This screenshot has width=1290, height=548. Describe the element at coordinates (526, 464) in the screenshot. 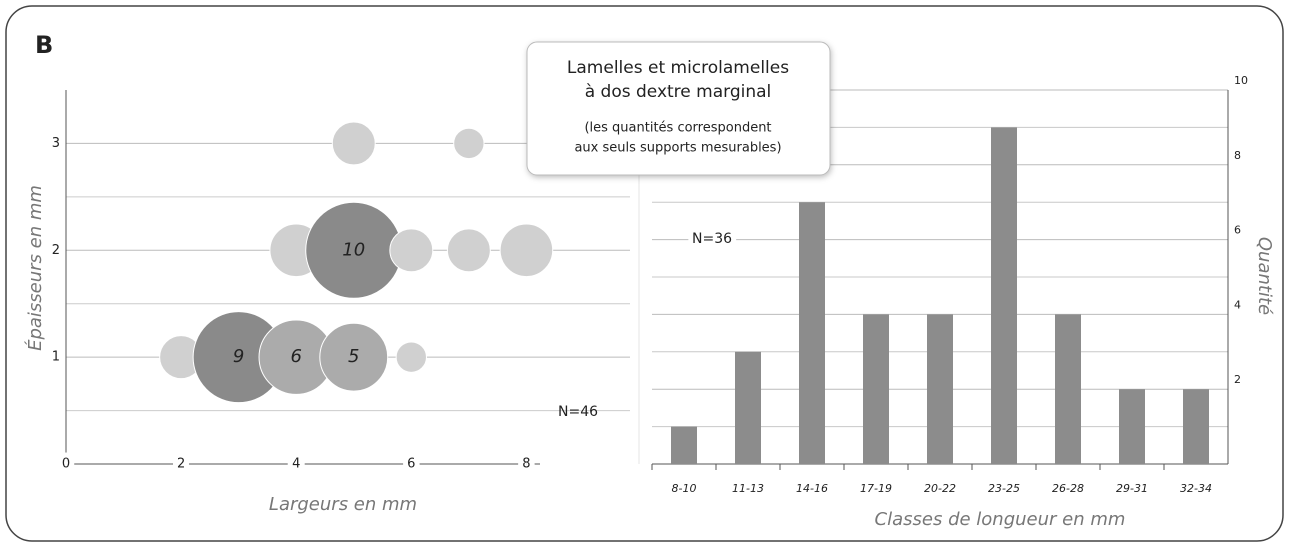

I see `x-tick-label: 8` at that location.